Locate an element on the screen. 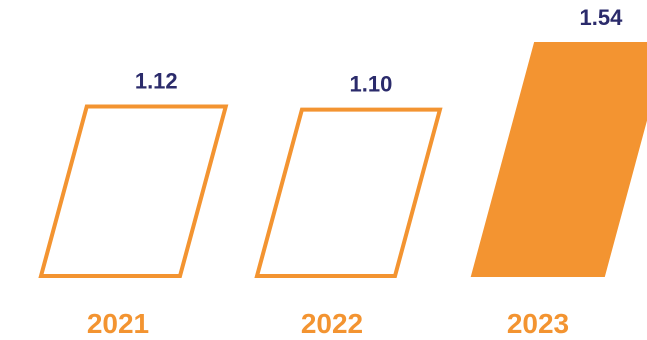  category-label-2022: 2022 is located at coordinates (332, 323).